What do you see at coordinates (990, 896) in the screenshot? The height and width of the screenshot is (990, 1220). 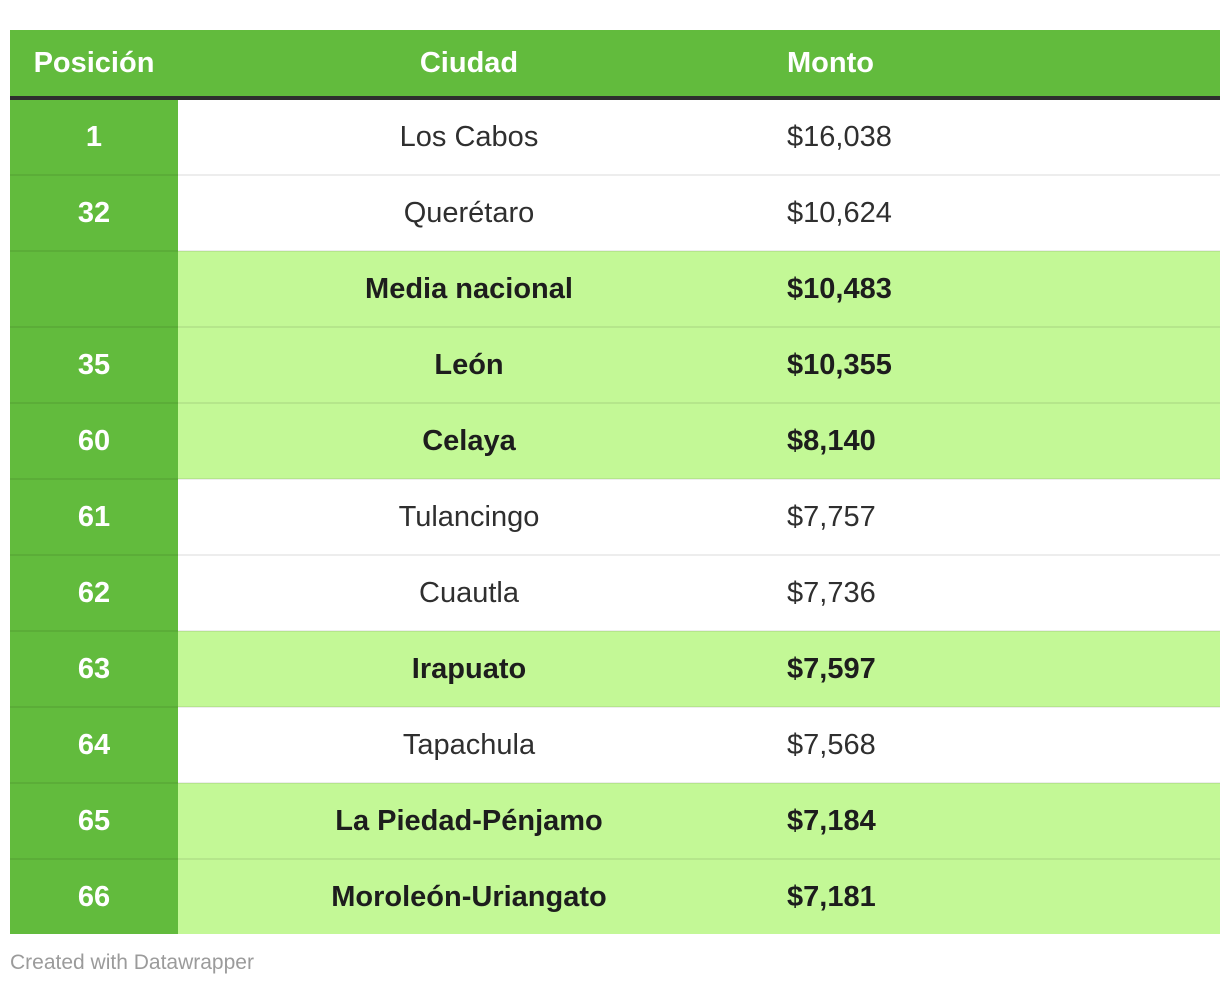 I see `cell-monto: $7,181` at bounding box center [990, 896].